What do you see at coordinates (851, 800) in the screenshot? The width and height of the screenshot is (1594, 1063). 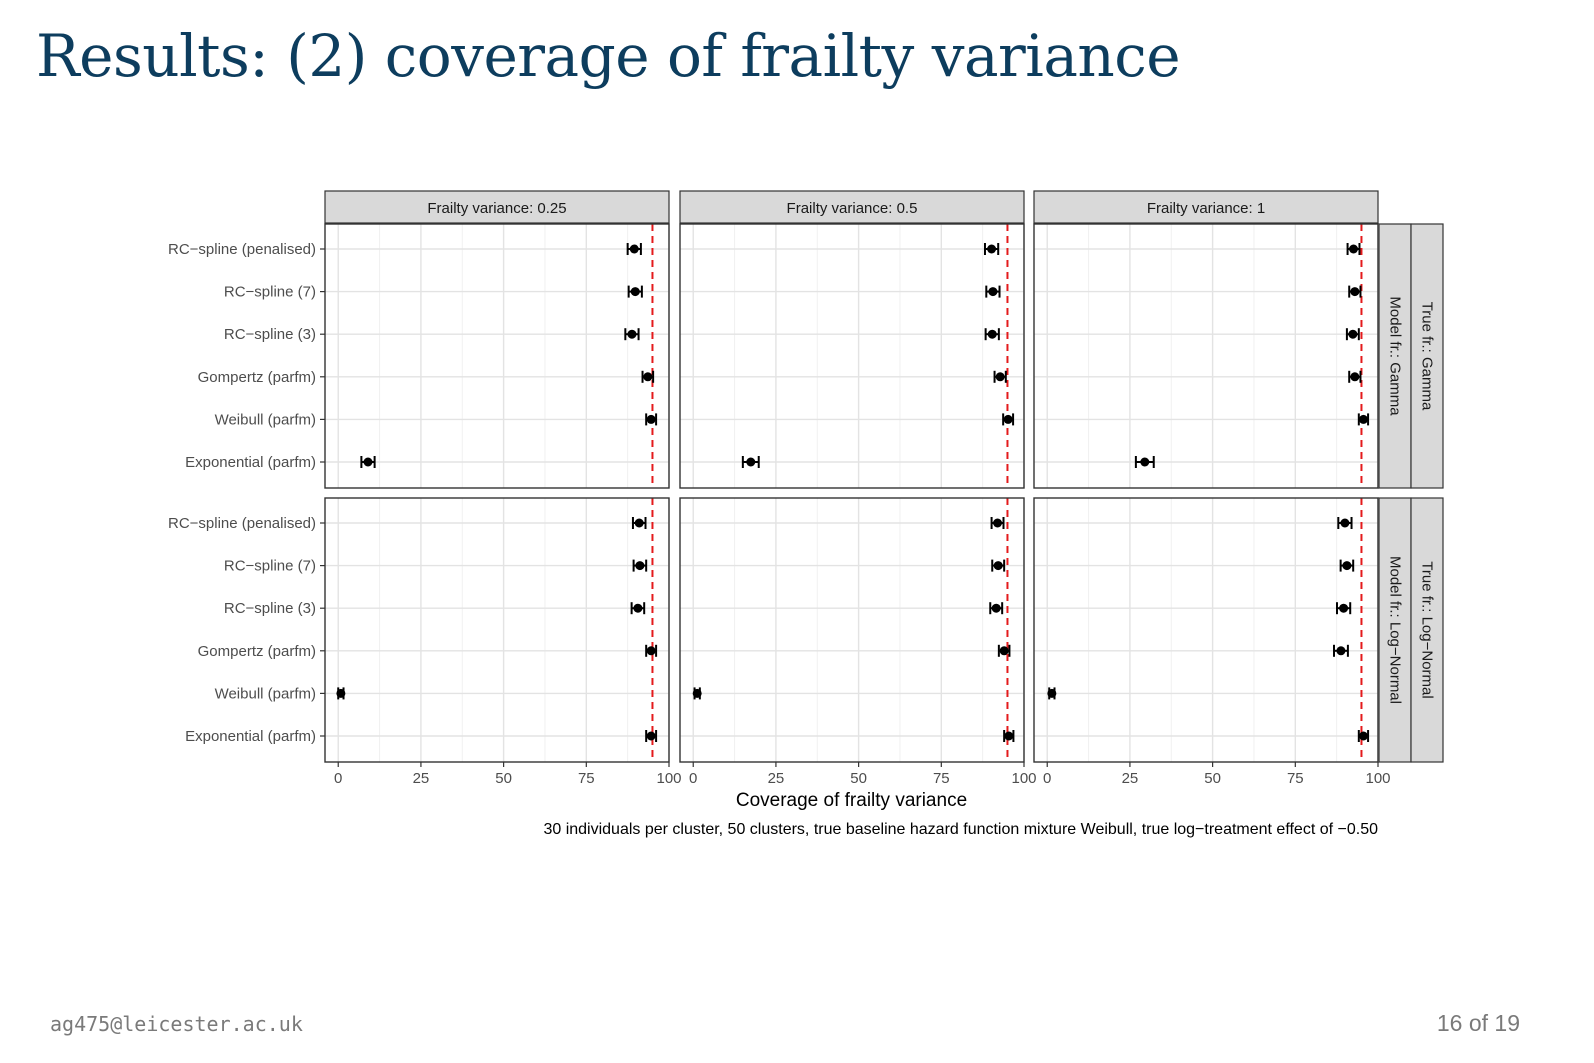 I see `x-axis-title: Coverage of frailty variance` at bounding box center [851, 800].